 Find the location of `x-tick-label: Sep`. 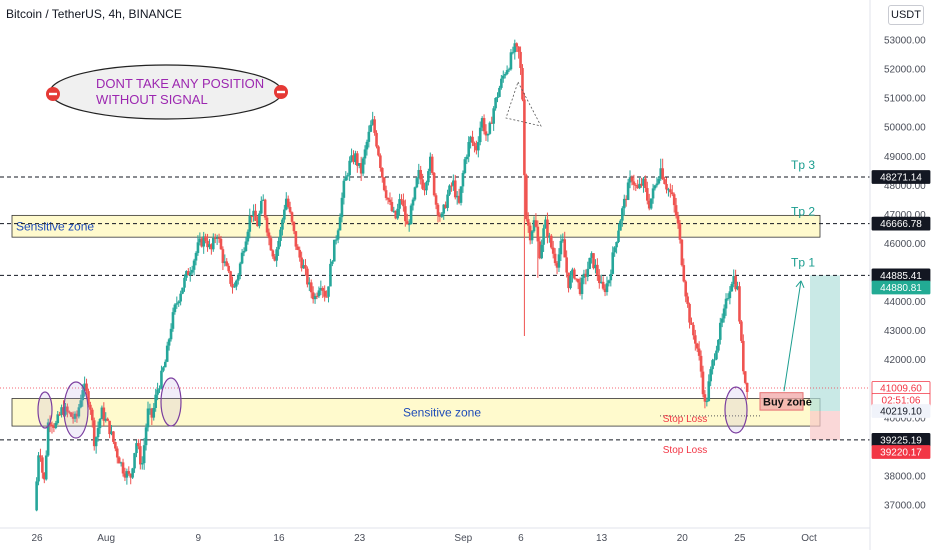

x-tick-label: Sep is located at coordinates (463, 538).